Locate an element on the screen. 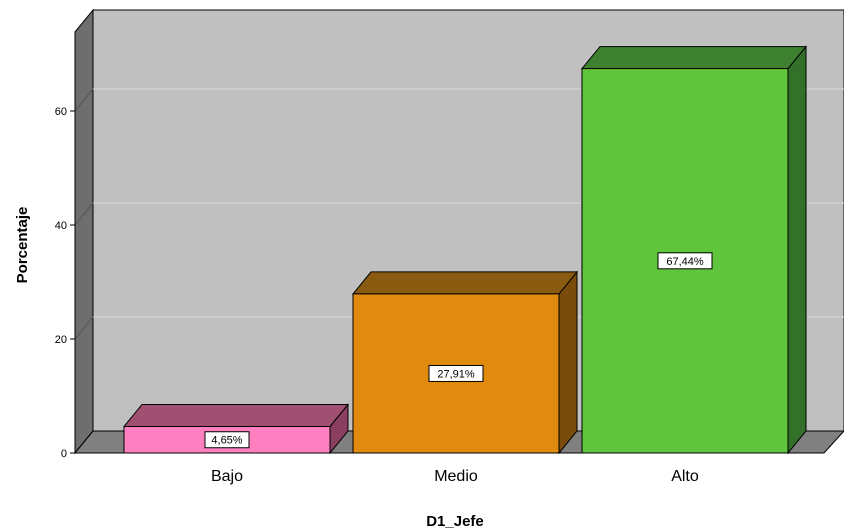 The width and height of the screenshot is (844, 531). data-label-0: 4,65% is located at coordinates (226, 441).